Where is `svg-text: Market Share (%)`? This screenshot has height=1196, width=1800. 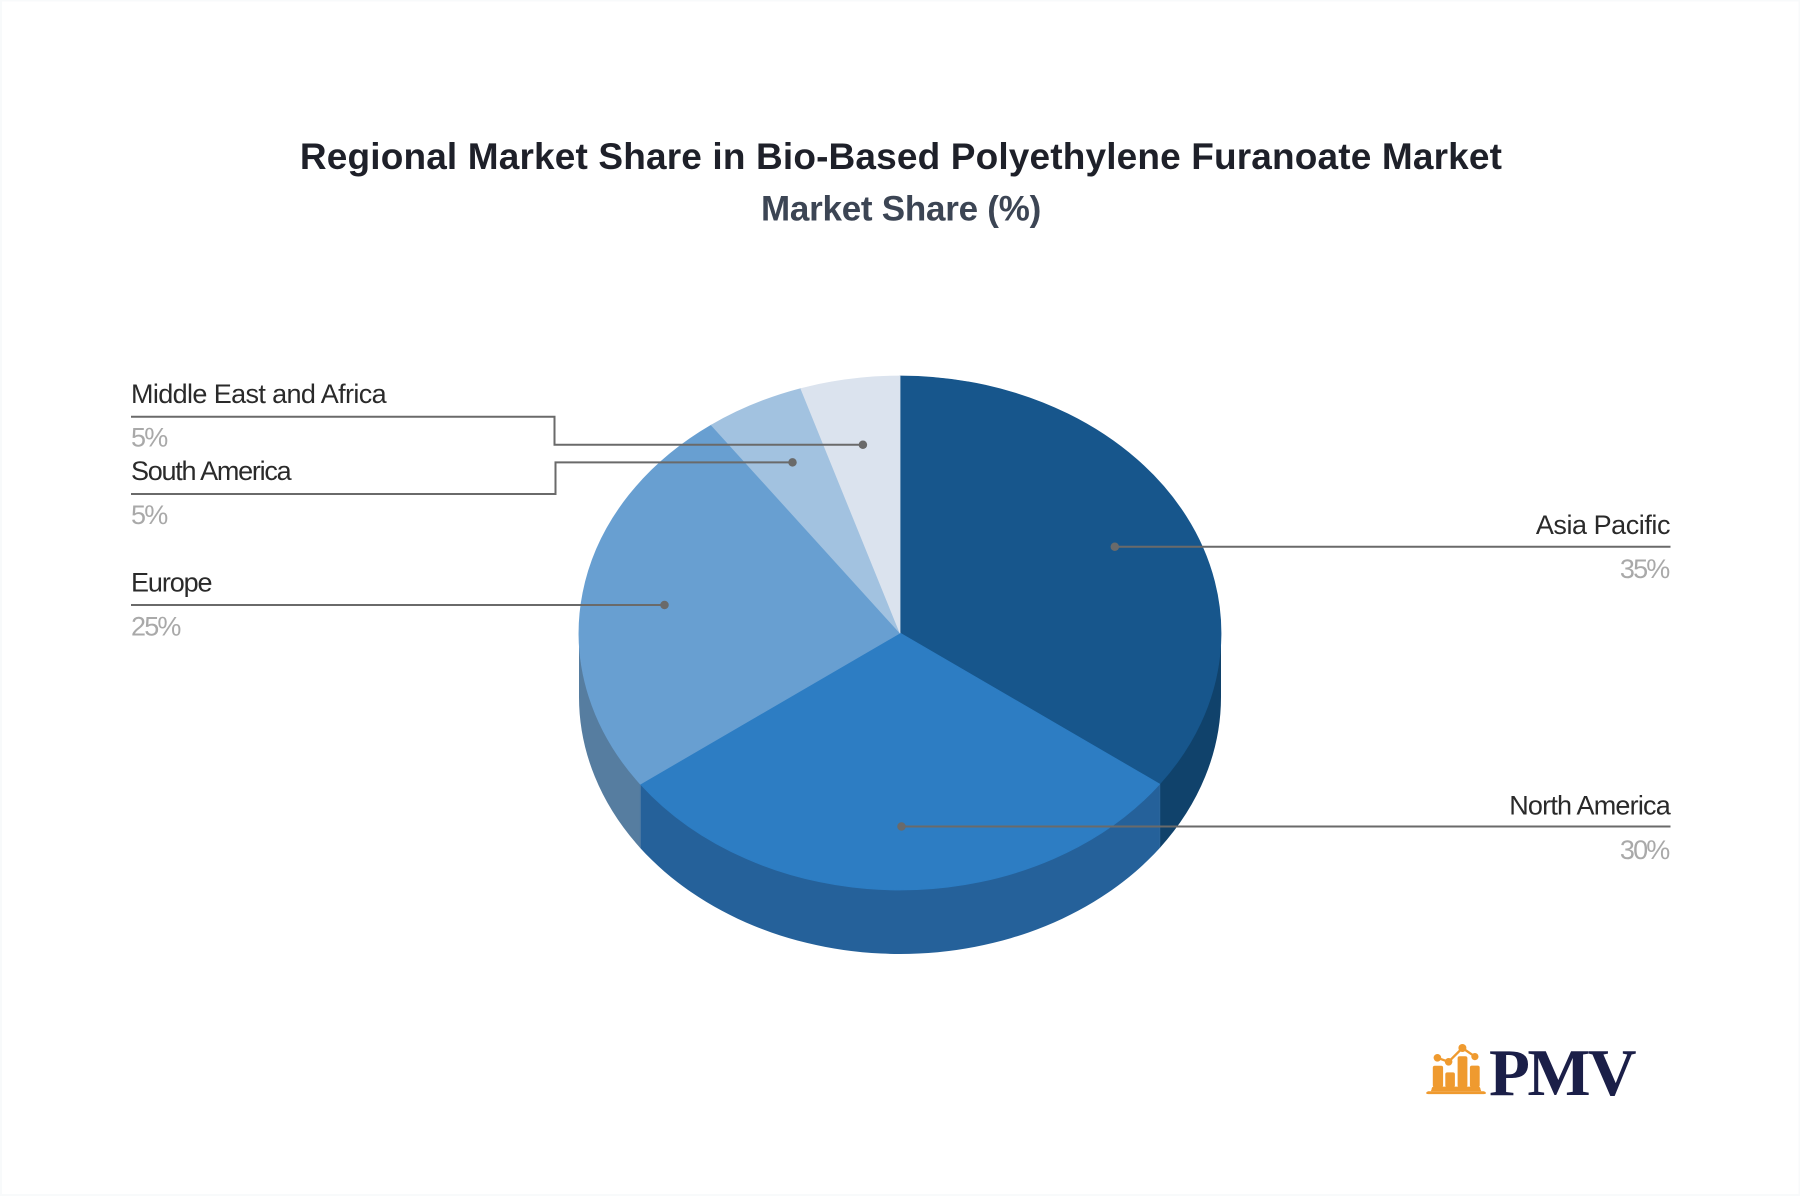 svg-text: Market Share (%) is located at coordinates (901, 209).